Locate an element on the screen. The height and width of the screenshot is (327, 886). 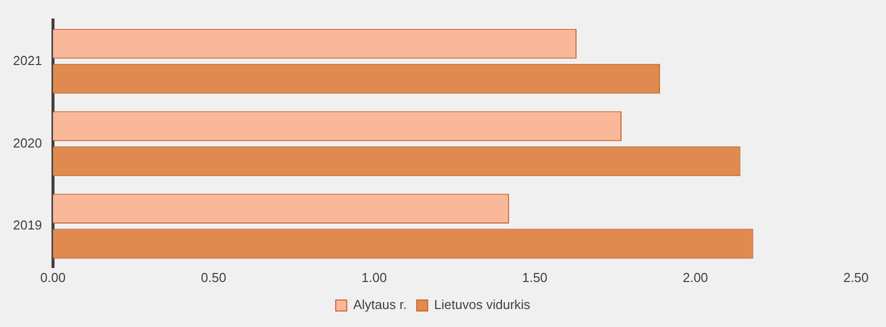
x-tick-label: 2.00 is located at coordinates (695, 277).